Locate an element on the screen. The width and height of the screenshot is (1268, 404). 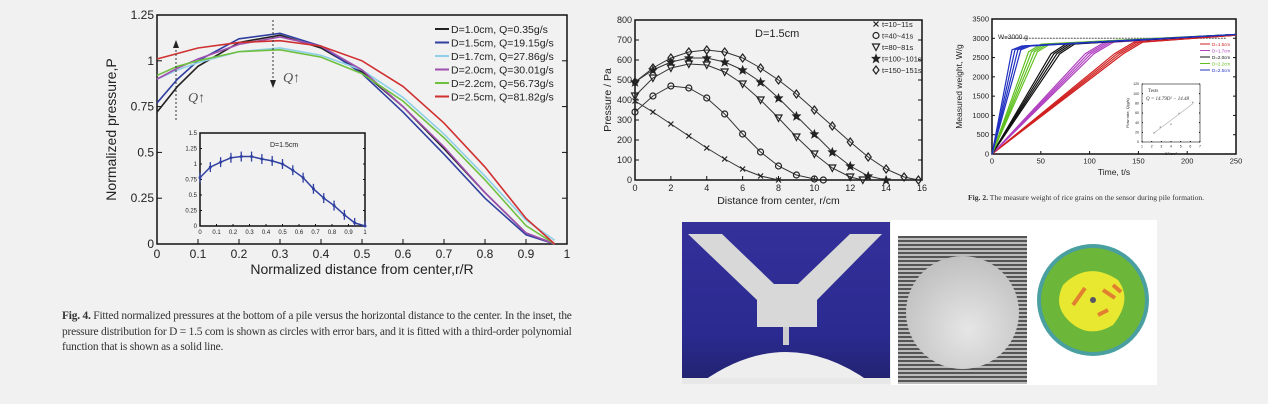
x-tick-label: 200 is located at coordinates (1187, 161).